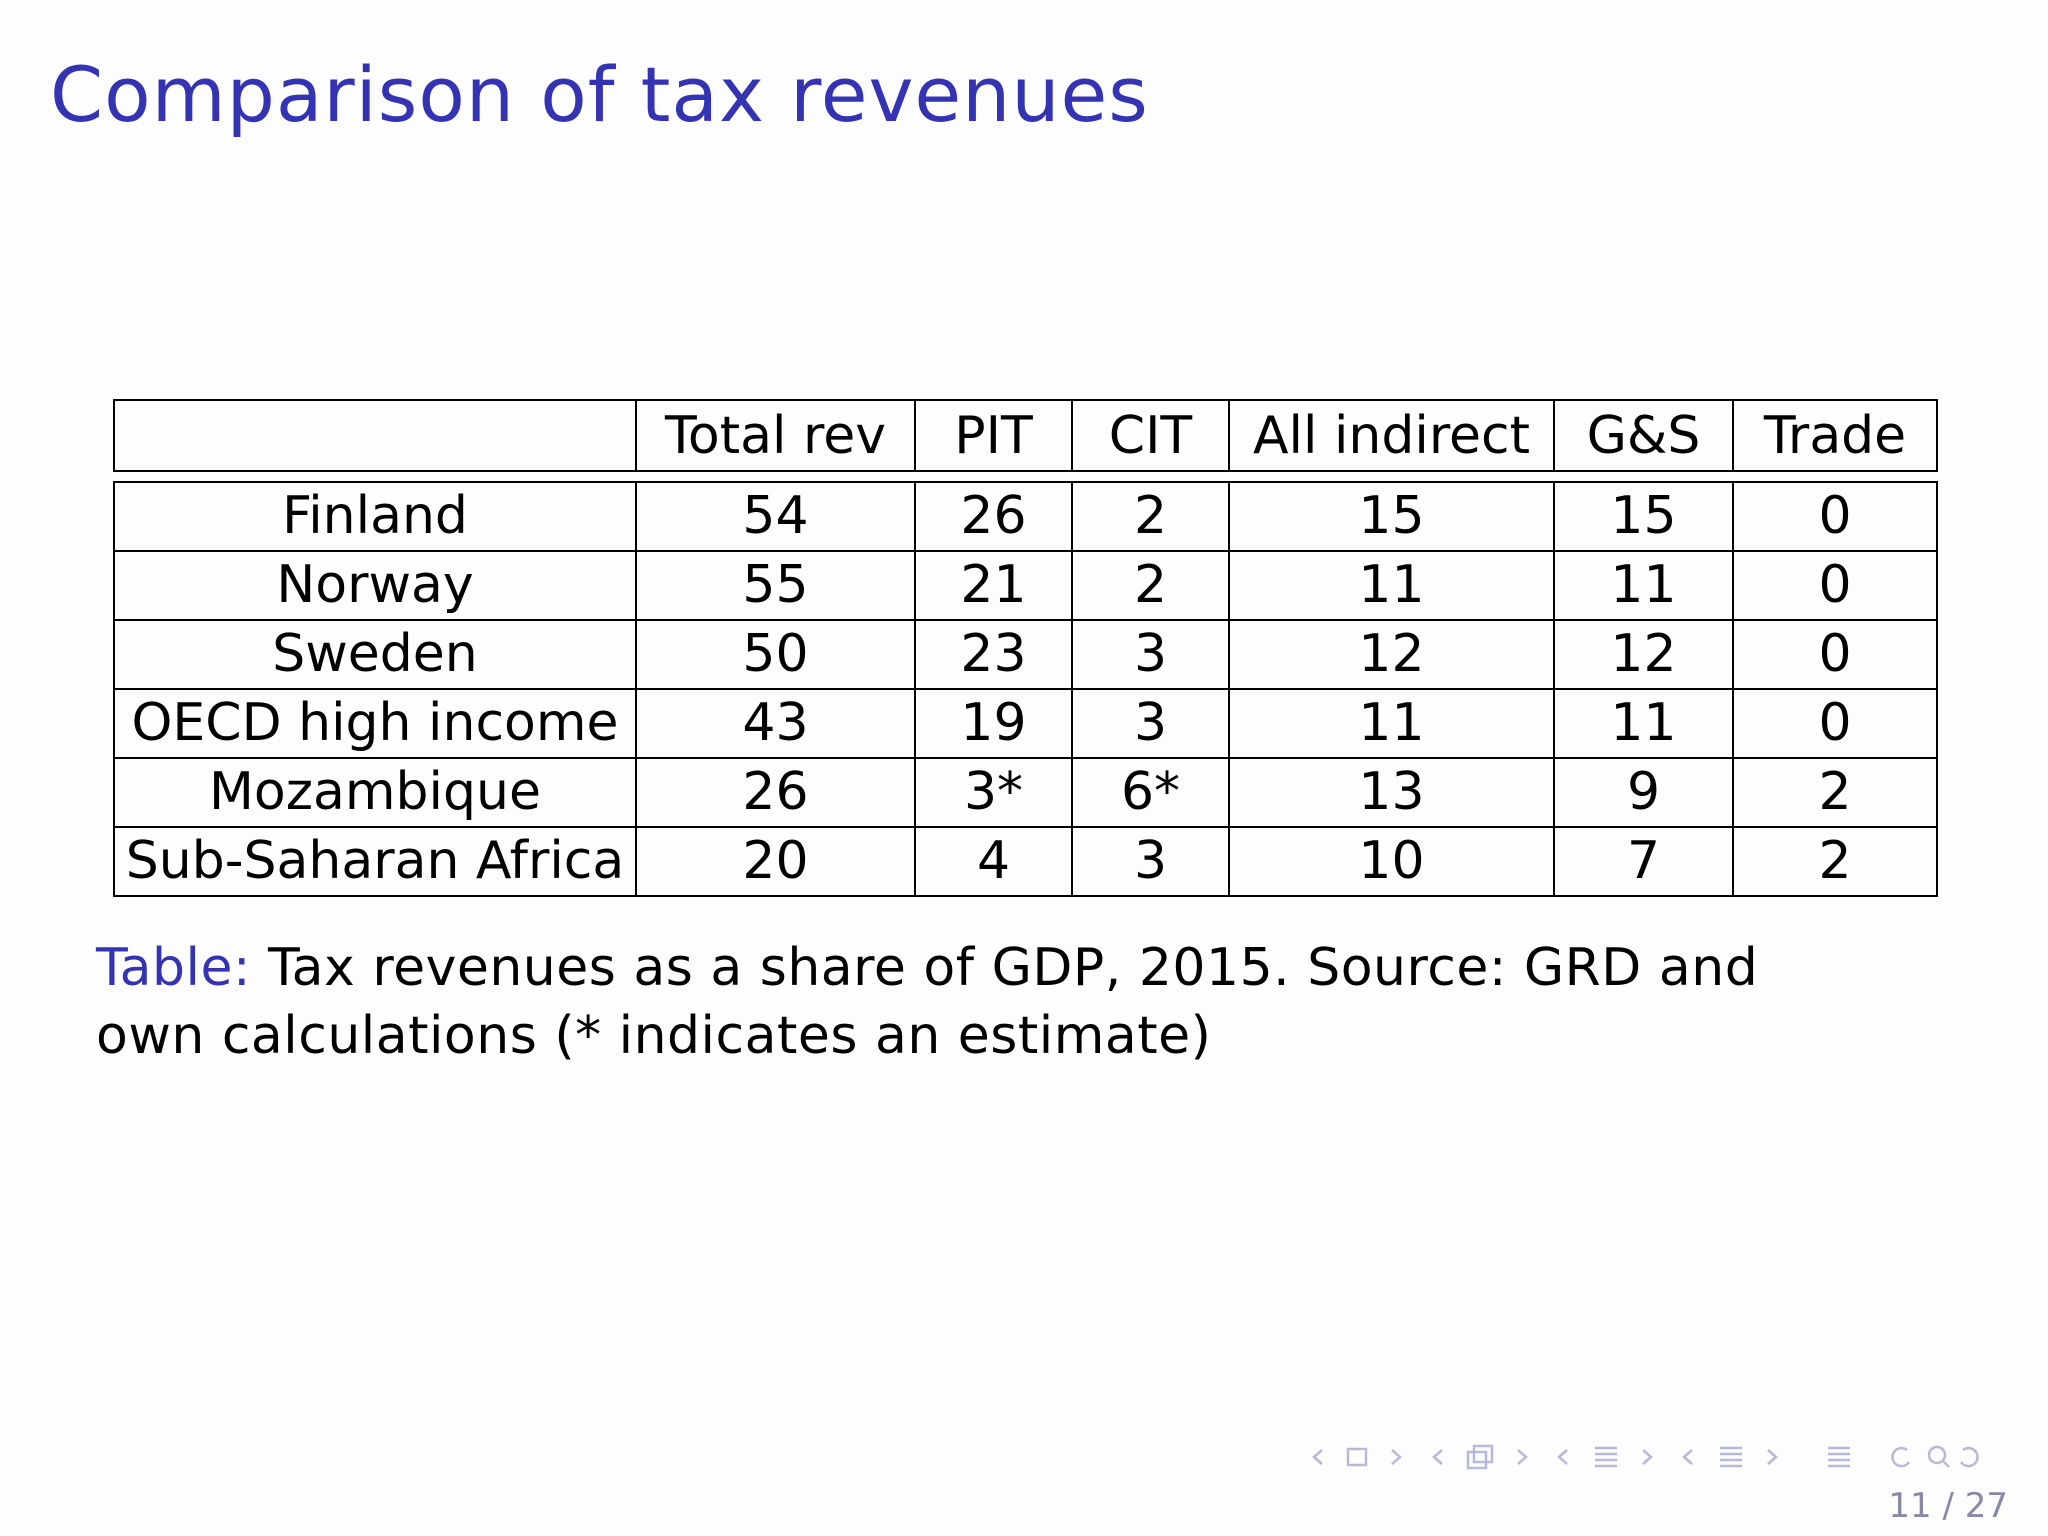  What do you see at coordinates (1612, 1460) in the screenshot?
I see `nav-subsection-icon` at bounding box center [1612, 1460].